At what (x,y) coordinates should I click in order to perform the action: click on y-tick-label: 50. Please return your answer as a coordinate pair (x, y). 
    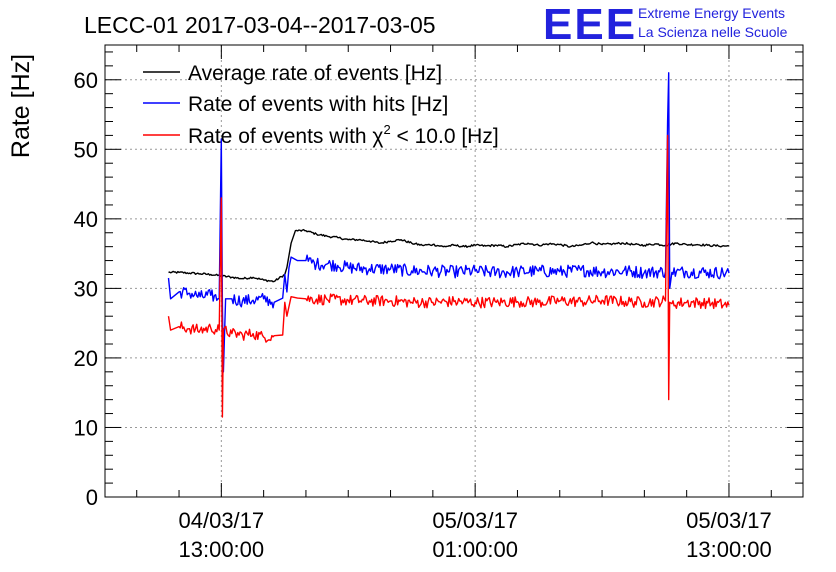
    Looking at the image, I should click on (86, 149).